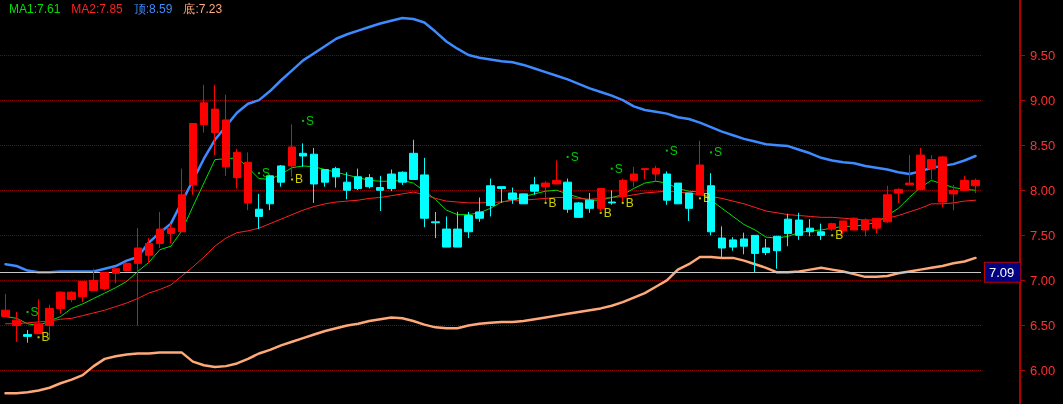 Image resolution: width=1063 pixels, height=404 pixels. What do you see at coordinates (1043, 190) in the screenshot?
I see `y-tick-label: 8.00` at bounding box center [1043, 190].